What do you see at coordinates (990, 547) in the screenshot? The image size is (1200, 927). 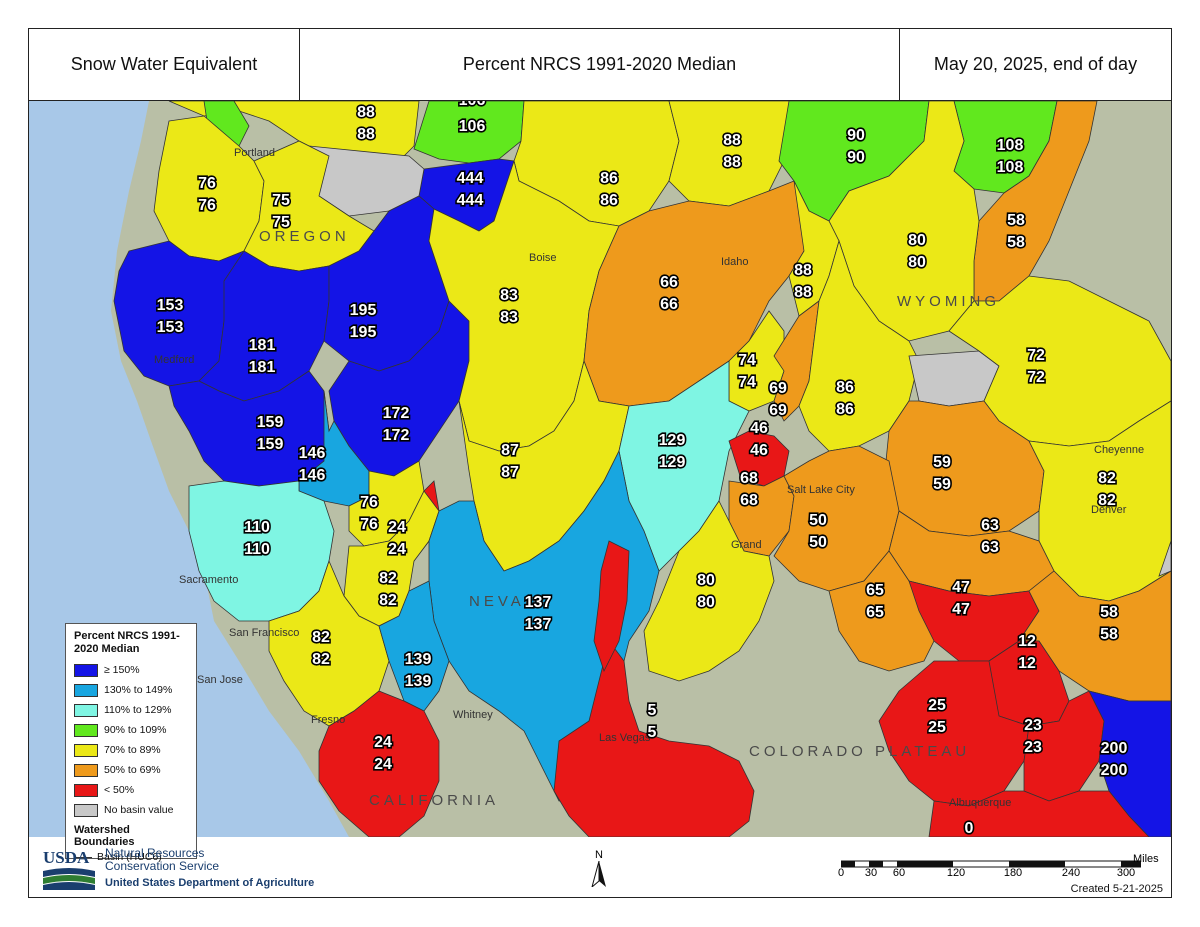 I see `value-b63-bottom: 63` at bounding box center [990, 547].